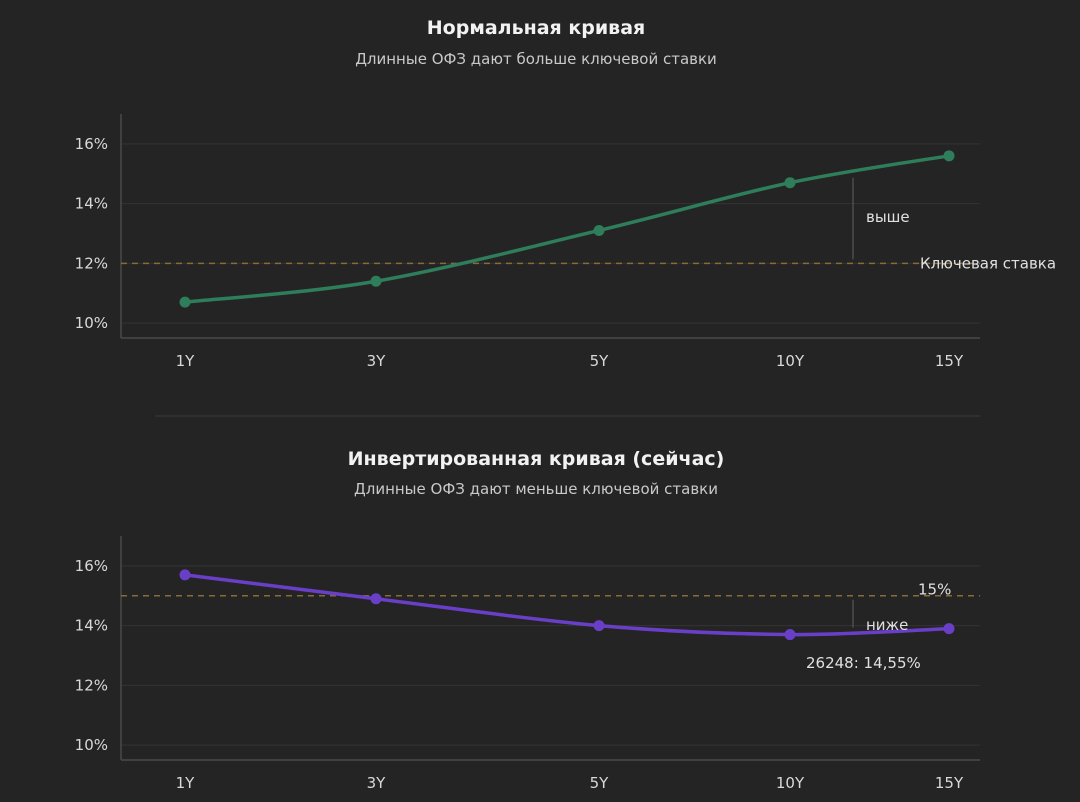  Describe the element at coordinates (934, 590) in the screenshot. I see `reference-line-label: 15%` at that location.